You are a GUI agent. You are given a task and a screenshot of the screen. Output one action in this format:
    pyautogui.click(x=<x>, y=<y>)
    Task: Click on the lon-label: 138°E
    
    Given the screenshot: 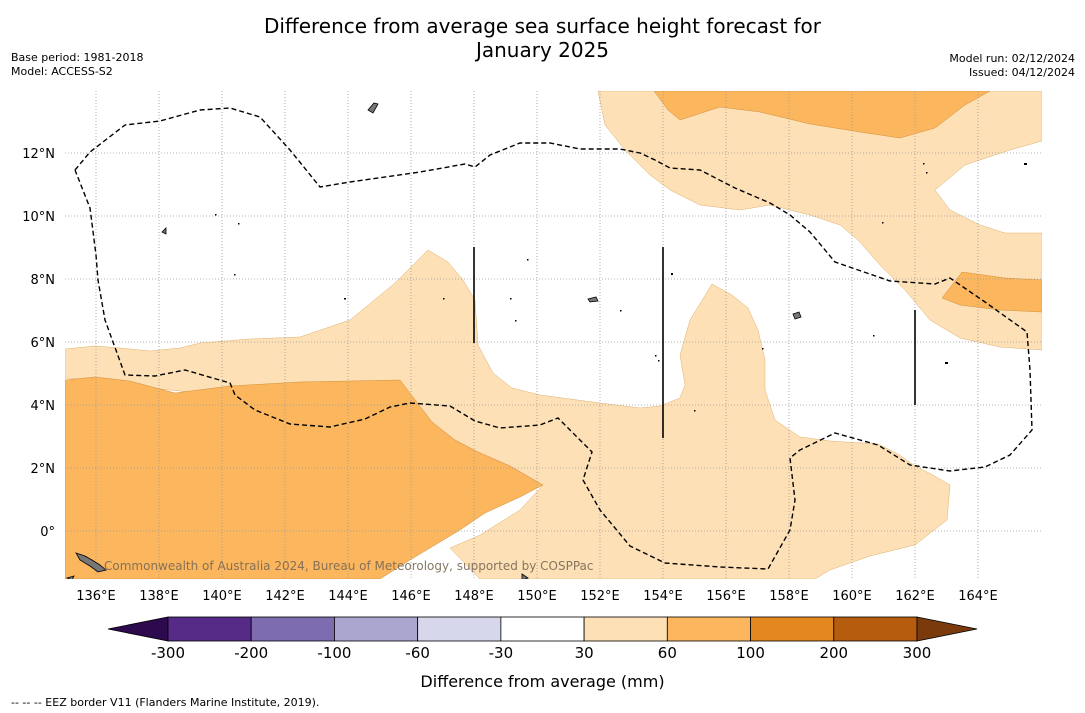 What is the action you would take?
    pyautogui.click(x=159, y=596)
    